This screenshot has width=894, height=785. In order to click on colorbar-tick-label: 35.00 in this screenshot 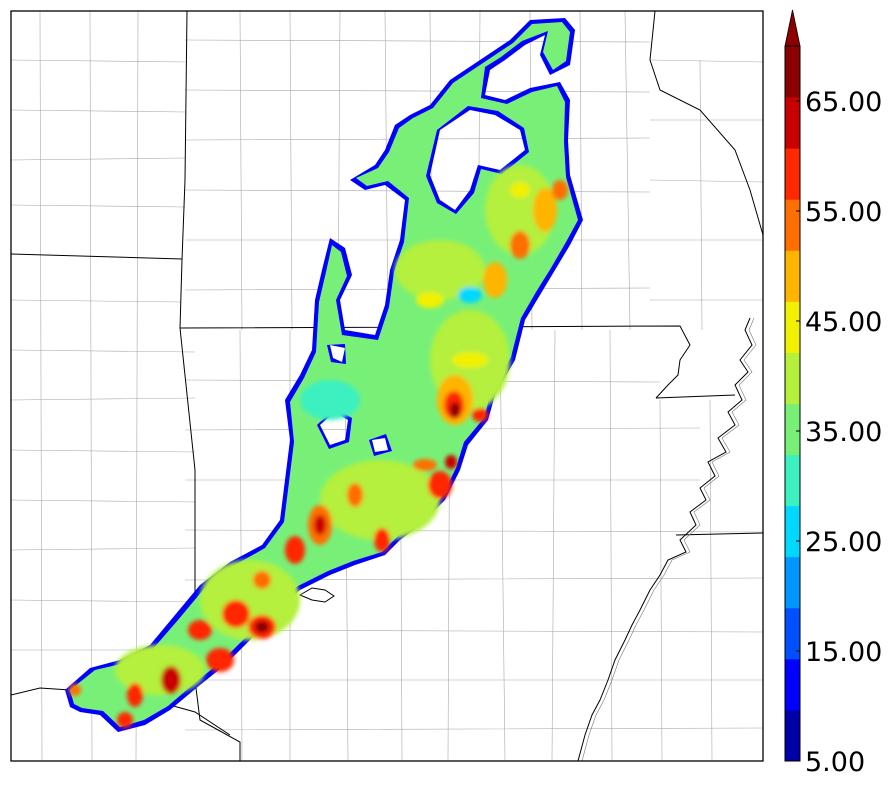, I will do `click(843, 432)`.